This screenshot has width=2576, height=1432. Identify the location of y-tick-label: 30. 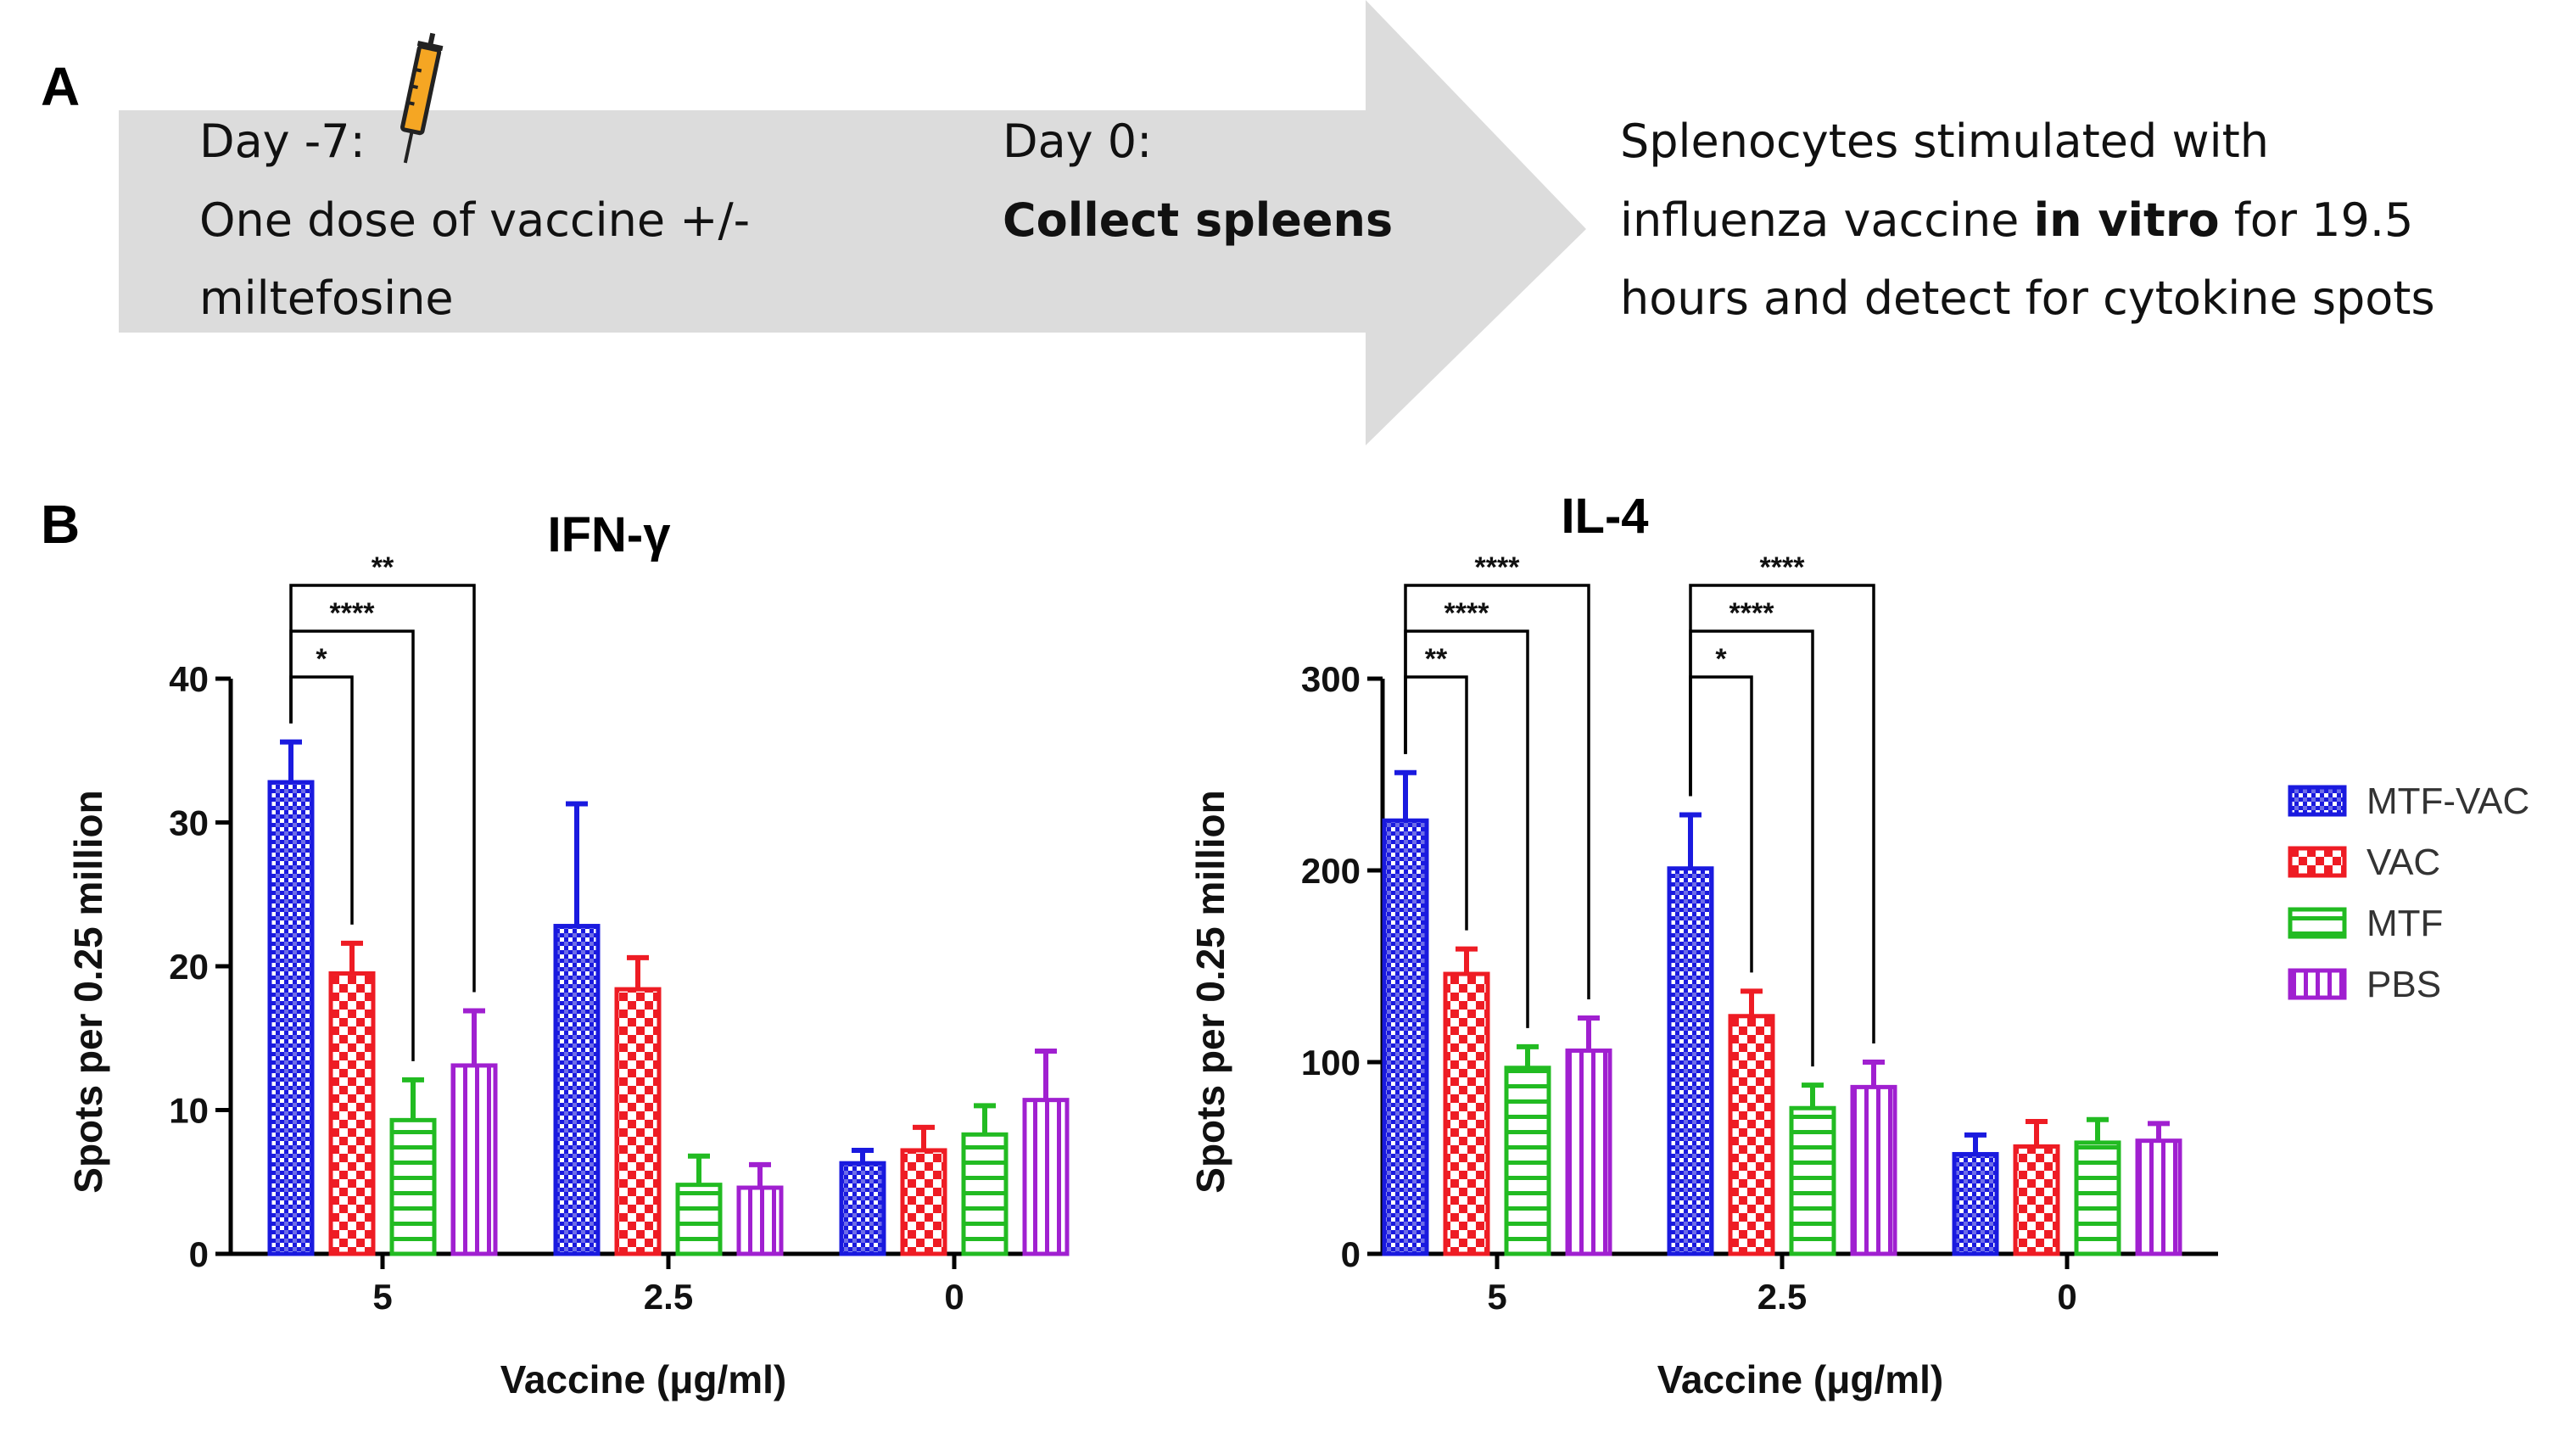
(189, 823).